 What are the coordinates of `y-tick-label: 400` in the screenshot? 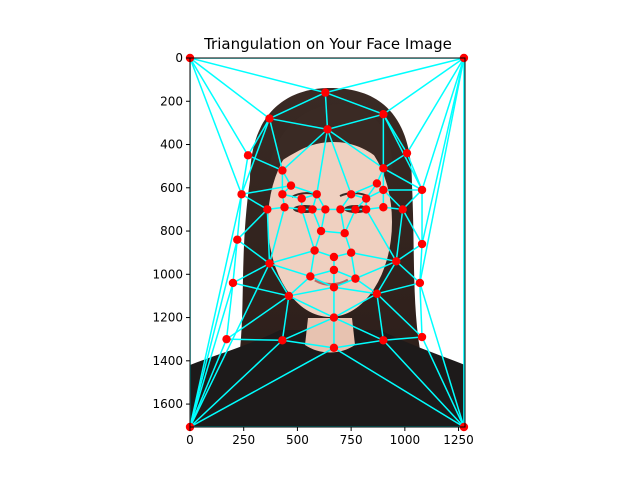 It's located at (171, 145).